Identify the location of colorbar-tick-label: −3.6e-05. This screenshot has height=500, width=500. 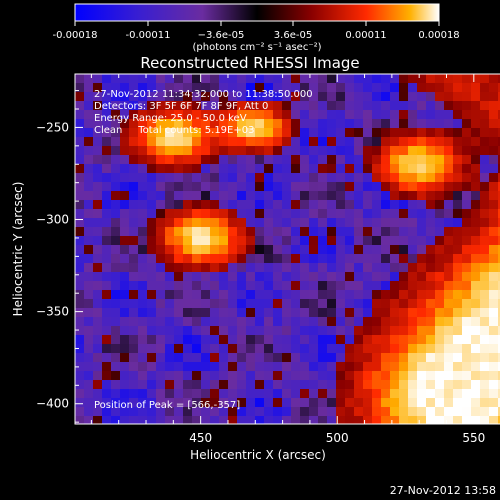
(221, 35).